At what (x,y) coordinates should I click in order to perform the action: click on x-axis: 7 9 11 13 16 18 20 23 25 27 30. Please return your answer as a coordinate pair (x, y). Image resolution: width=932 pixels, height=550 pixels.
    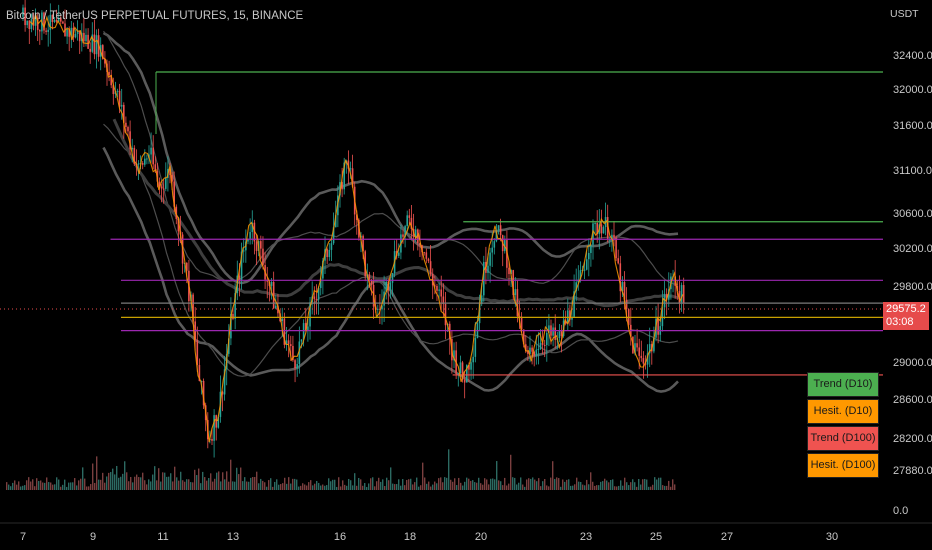
    Looking at the image, I should click on (429, 537).